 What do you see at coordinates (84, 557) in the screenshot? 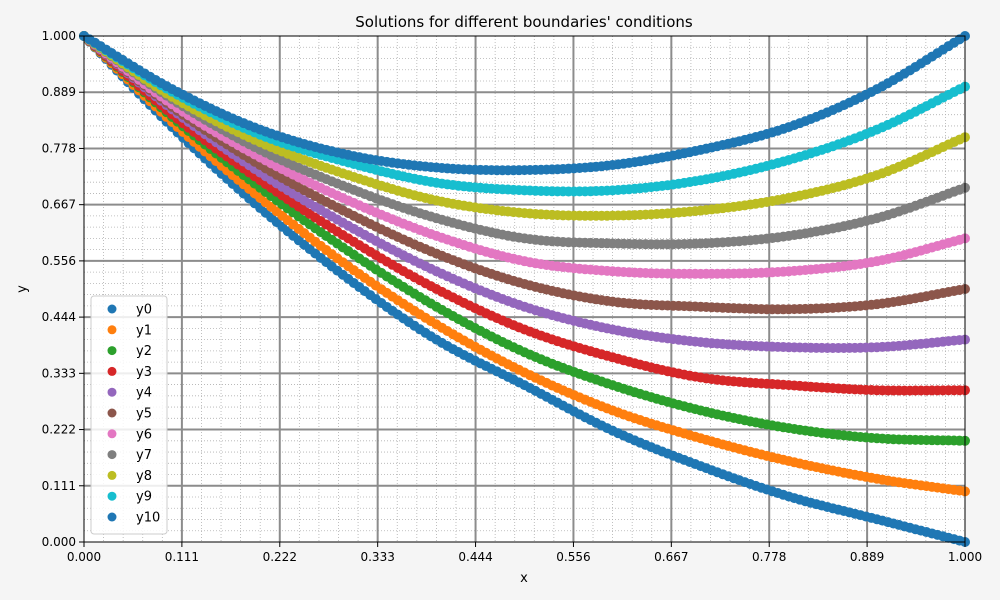
I see `x-tick-label: 0.000` at bounding box center [84, 557].